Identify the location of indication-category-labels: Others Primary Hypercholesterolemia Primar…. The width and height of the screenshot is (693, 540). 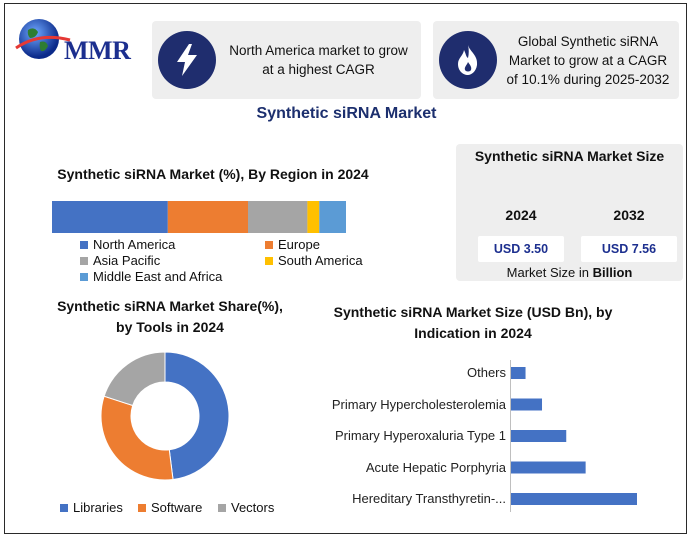
(403, 440).